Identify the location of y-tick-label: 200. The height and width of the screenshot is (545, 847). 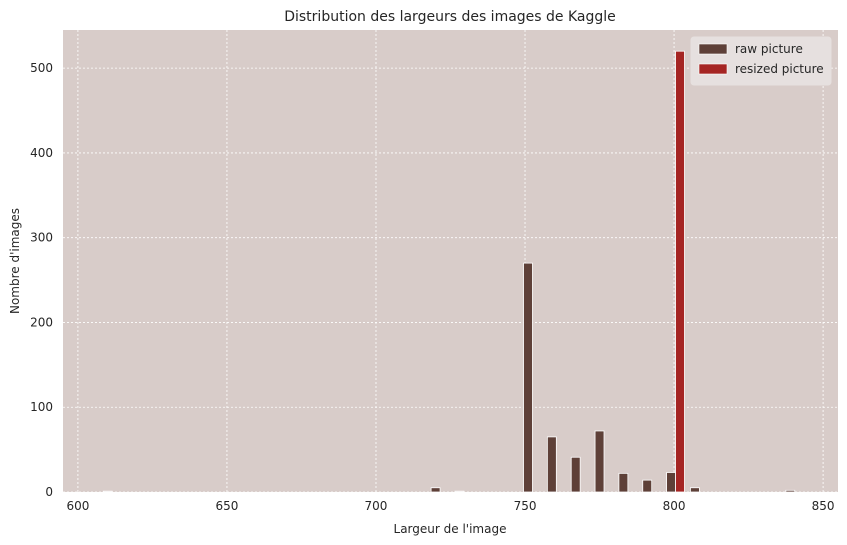
(41, 322).